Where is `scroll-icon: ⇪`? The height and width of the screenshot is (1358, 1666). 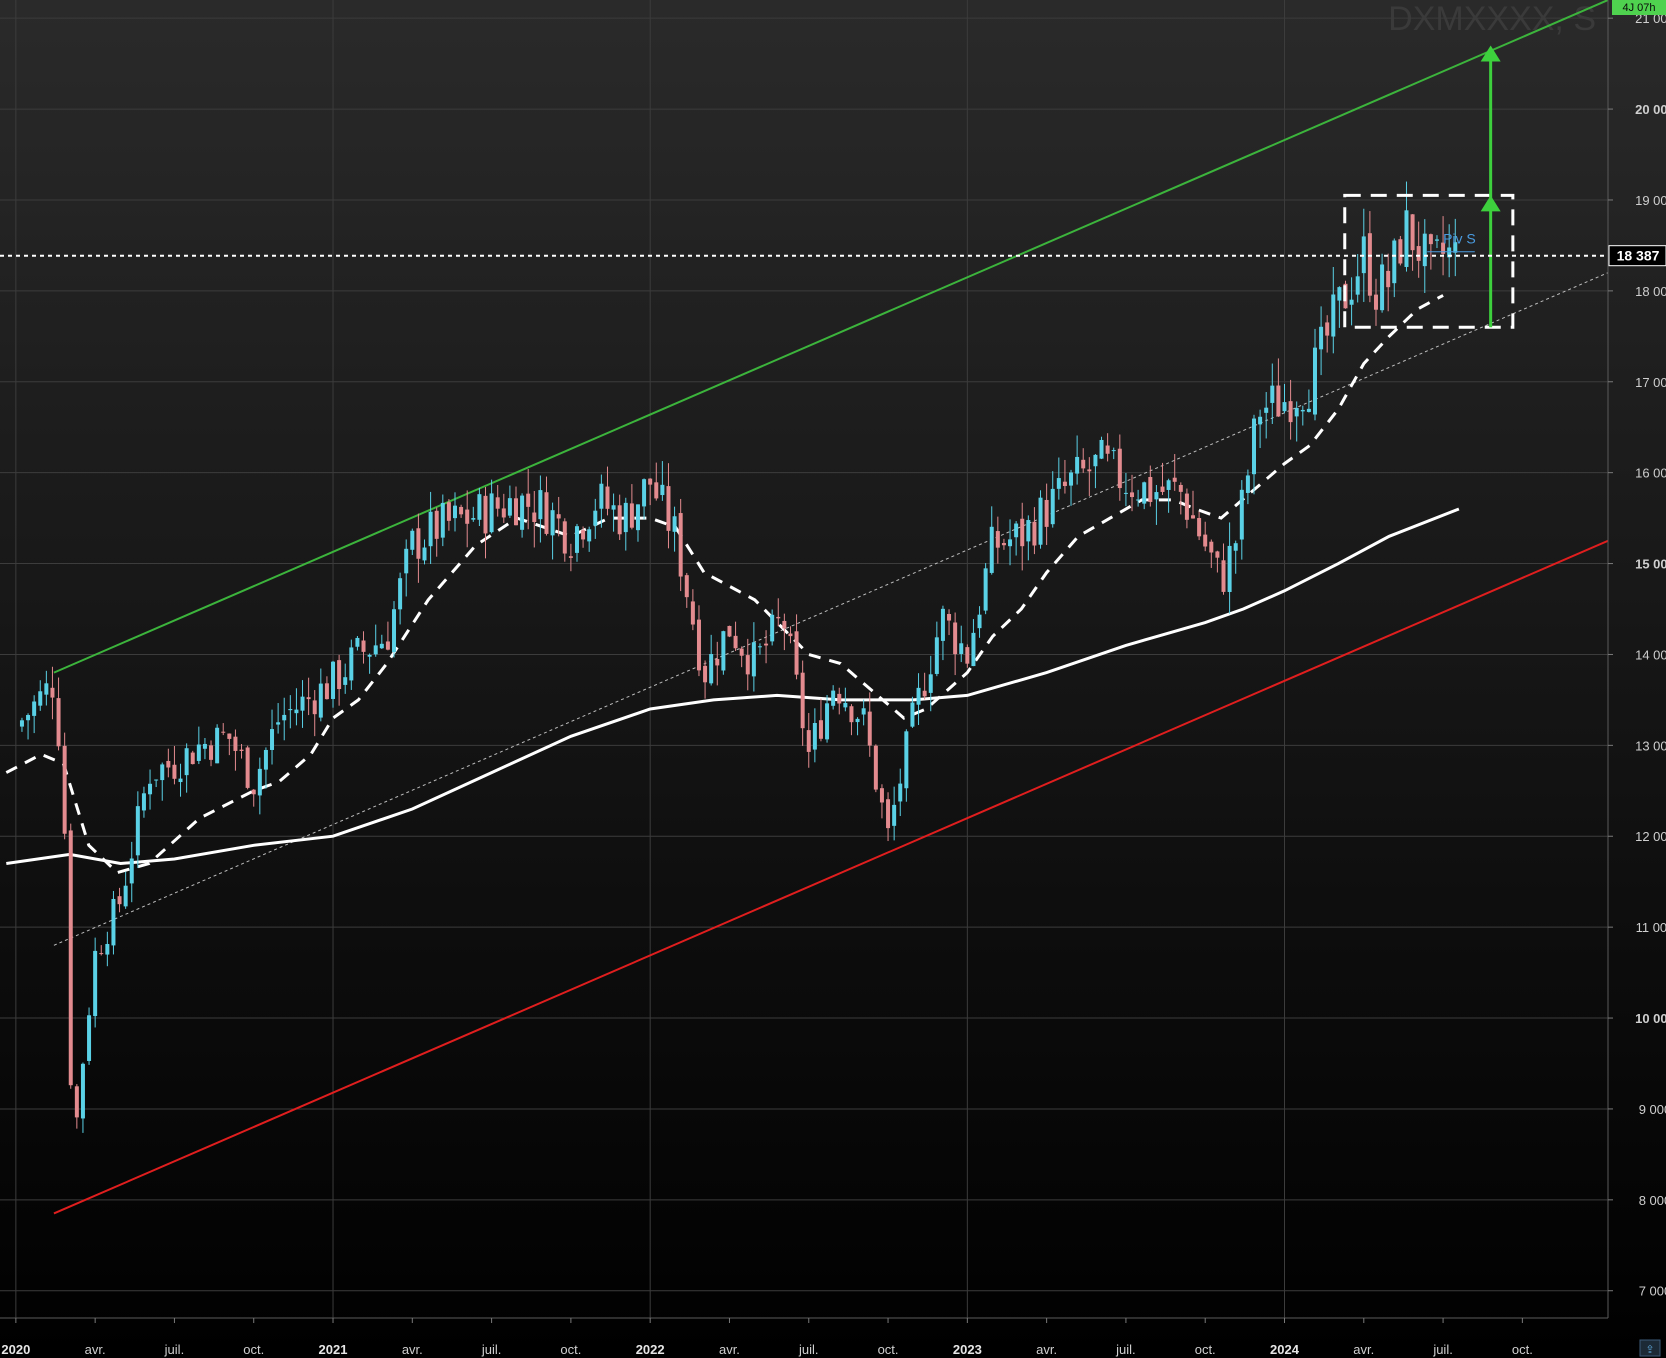
scroll-icon: ⇪ is located at coordinates (1650, 1348).